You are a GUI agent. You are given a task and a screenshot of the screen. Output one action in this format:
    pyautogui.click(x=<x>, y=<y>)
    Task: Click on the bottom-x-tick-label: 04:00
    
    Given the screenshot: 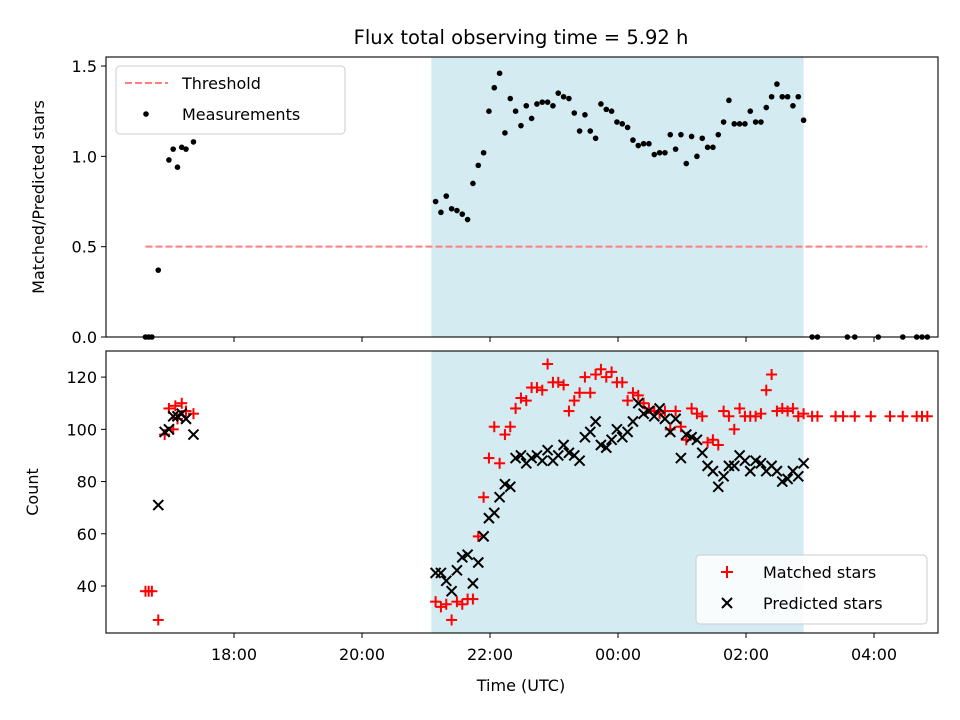 What is the action you would take?
    pyautogui.click(x=874, y=654)
    